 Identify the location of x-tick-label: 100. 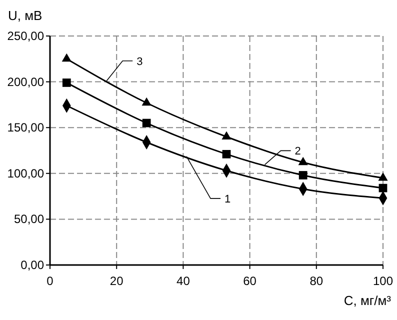
(383, 281).